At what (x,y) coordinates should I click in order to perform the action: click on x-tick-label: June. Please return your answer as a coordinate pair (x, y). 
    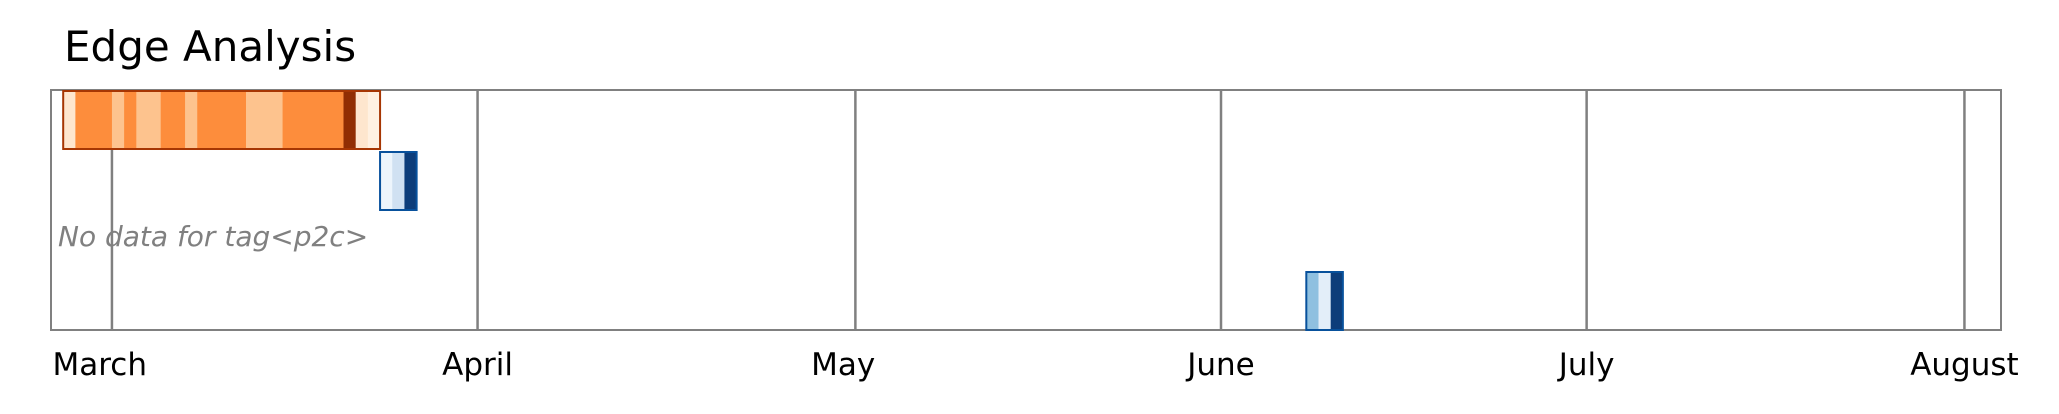
    Looking at the image, I should click on (1220, 365).